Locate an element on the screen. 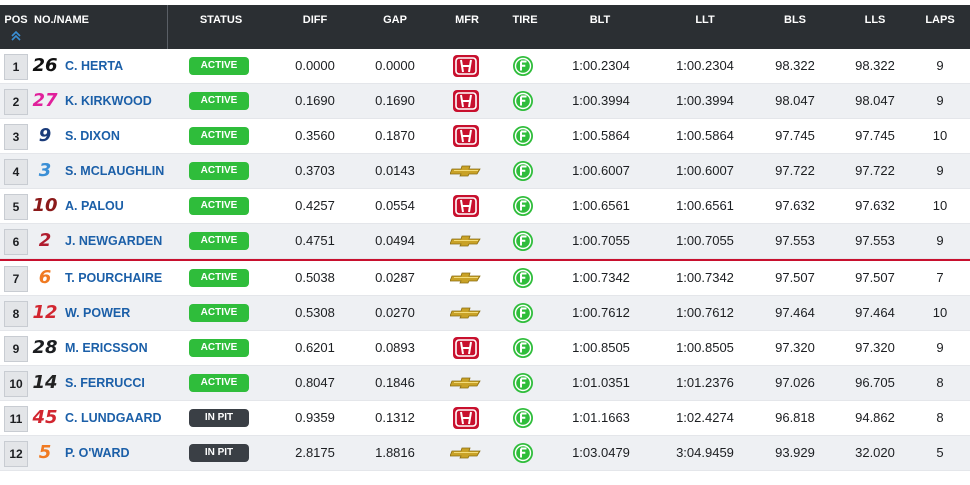  header-llt: LLT is located at coordinates (705, 20).